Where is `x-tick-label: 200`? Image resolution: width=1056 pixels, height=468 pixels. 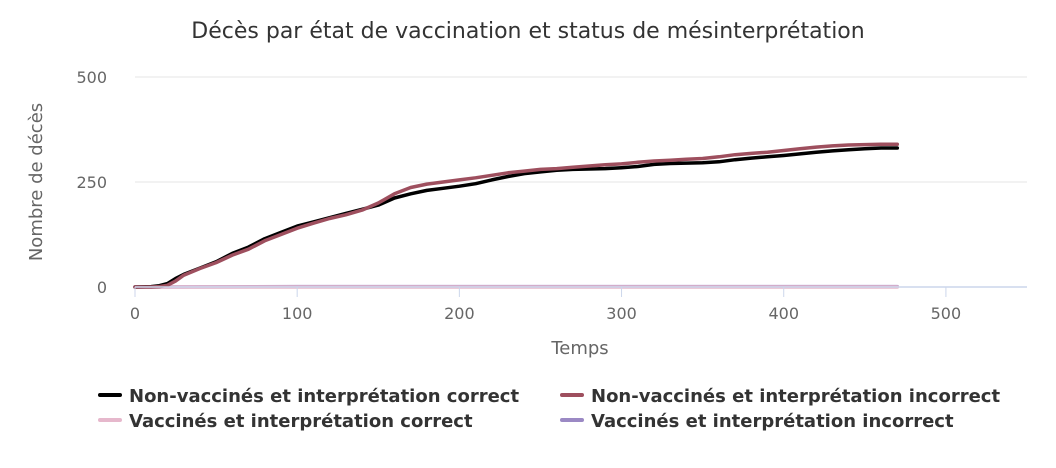 x-tick-label: 200 is located at coordinates (459, 313).